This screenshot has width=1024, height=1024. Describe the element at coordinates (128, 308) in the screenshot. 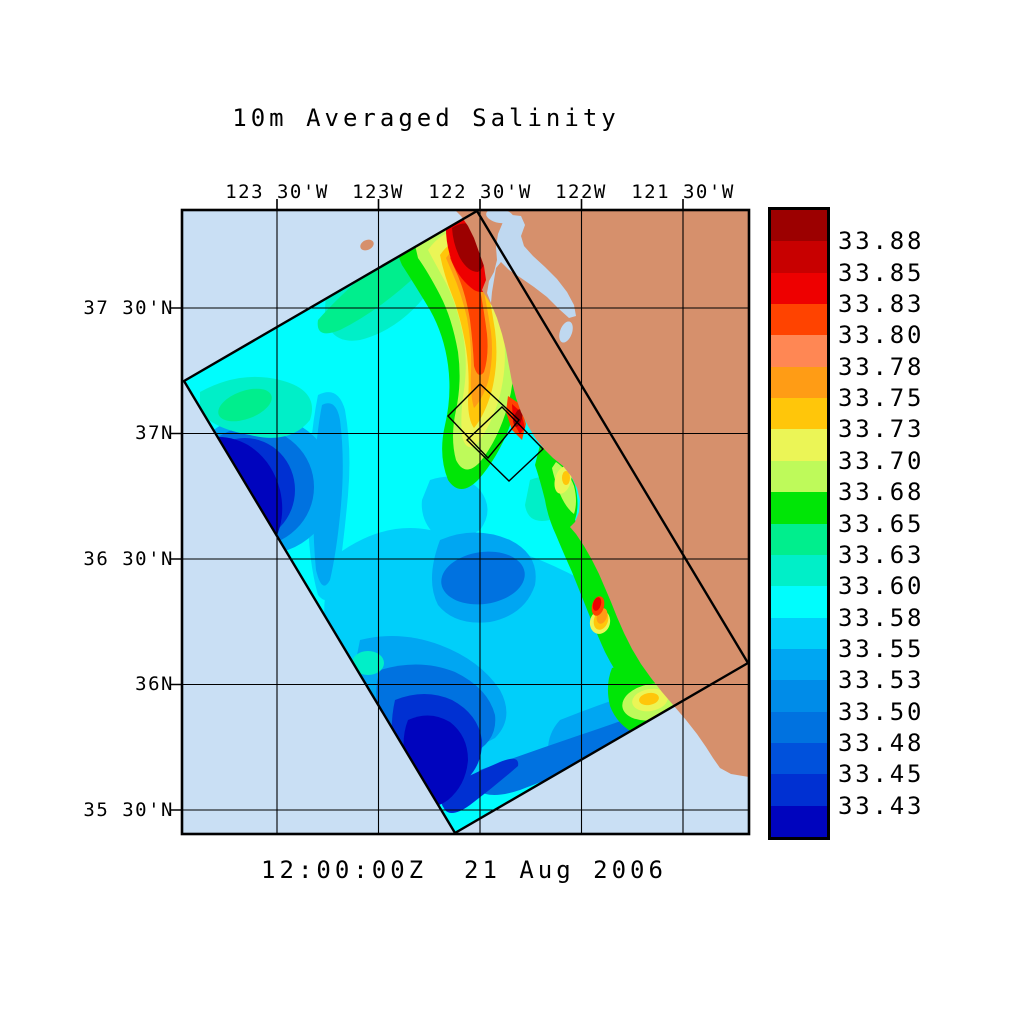

I see `y-axis-label: 37 30'N` at that location.